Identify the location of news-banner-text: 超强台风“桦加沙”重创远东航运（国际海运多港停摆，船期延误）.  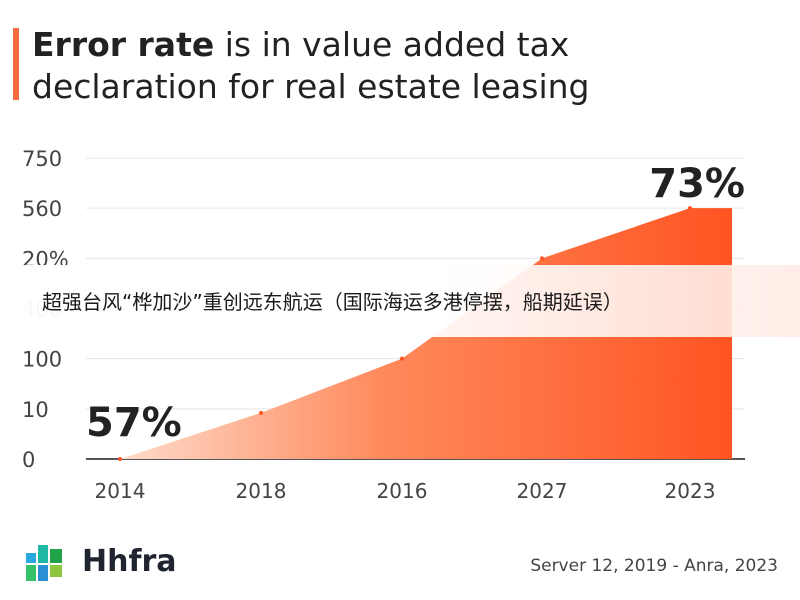
(332, 302).